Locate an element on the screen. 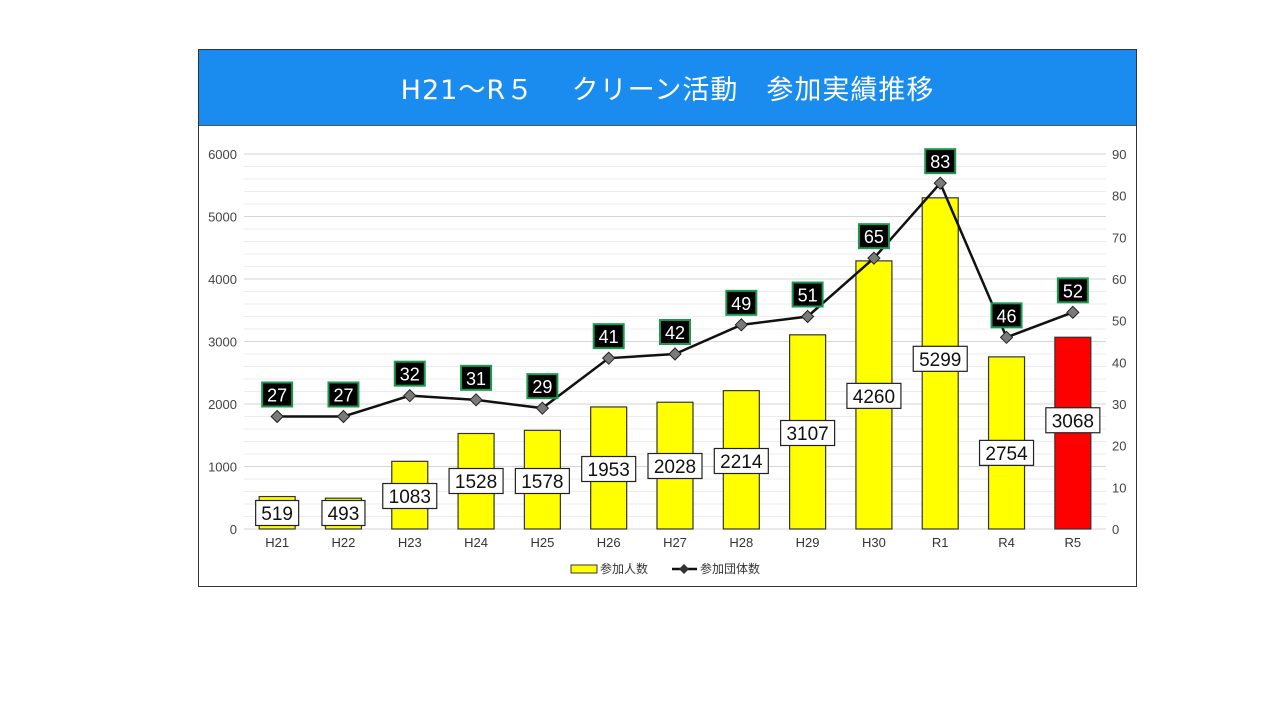  x-tick-label: H26 is located at coordinates (609, 542).